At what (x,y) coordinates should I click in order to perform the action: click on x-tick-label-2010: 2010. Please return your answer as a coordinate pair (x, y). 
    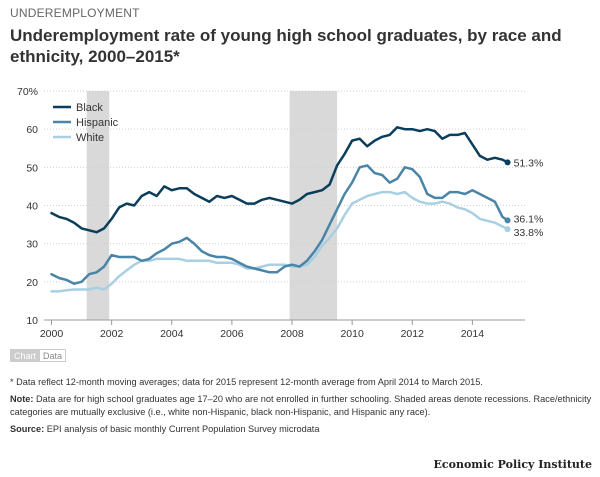
    Looking at the image, I should click on (352, 334).